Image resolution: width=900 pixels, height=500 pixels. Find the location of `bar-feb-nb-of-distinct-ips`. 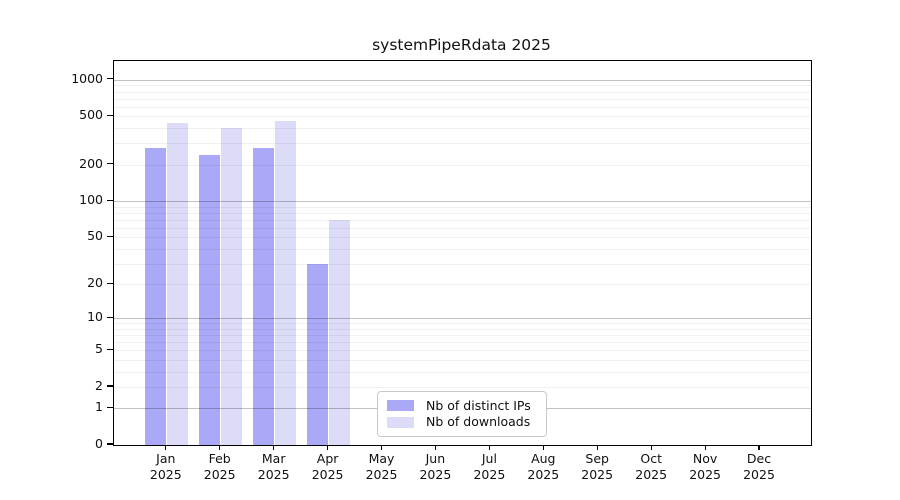

bar-feb-nb-of-distinct-ips is located at coordinates (209, 300).